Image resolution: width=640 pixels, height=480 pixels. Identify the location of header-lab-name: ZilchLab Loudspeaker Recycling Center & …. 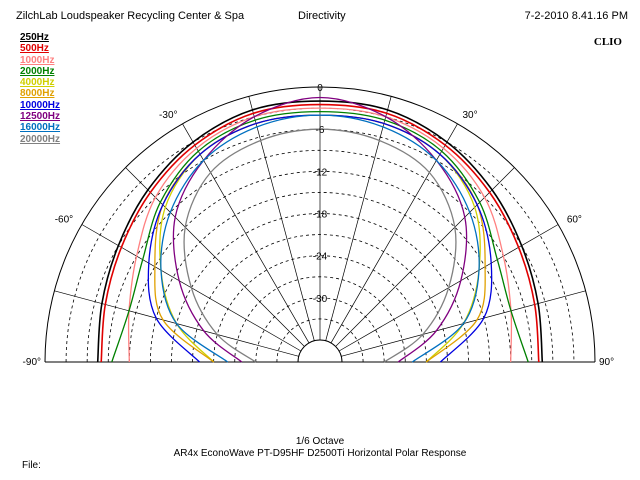
(130, 16).